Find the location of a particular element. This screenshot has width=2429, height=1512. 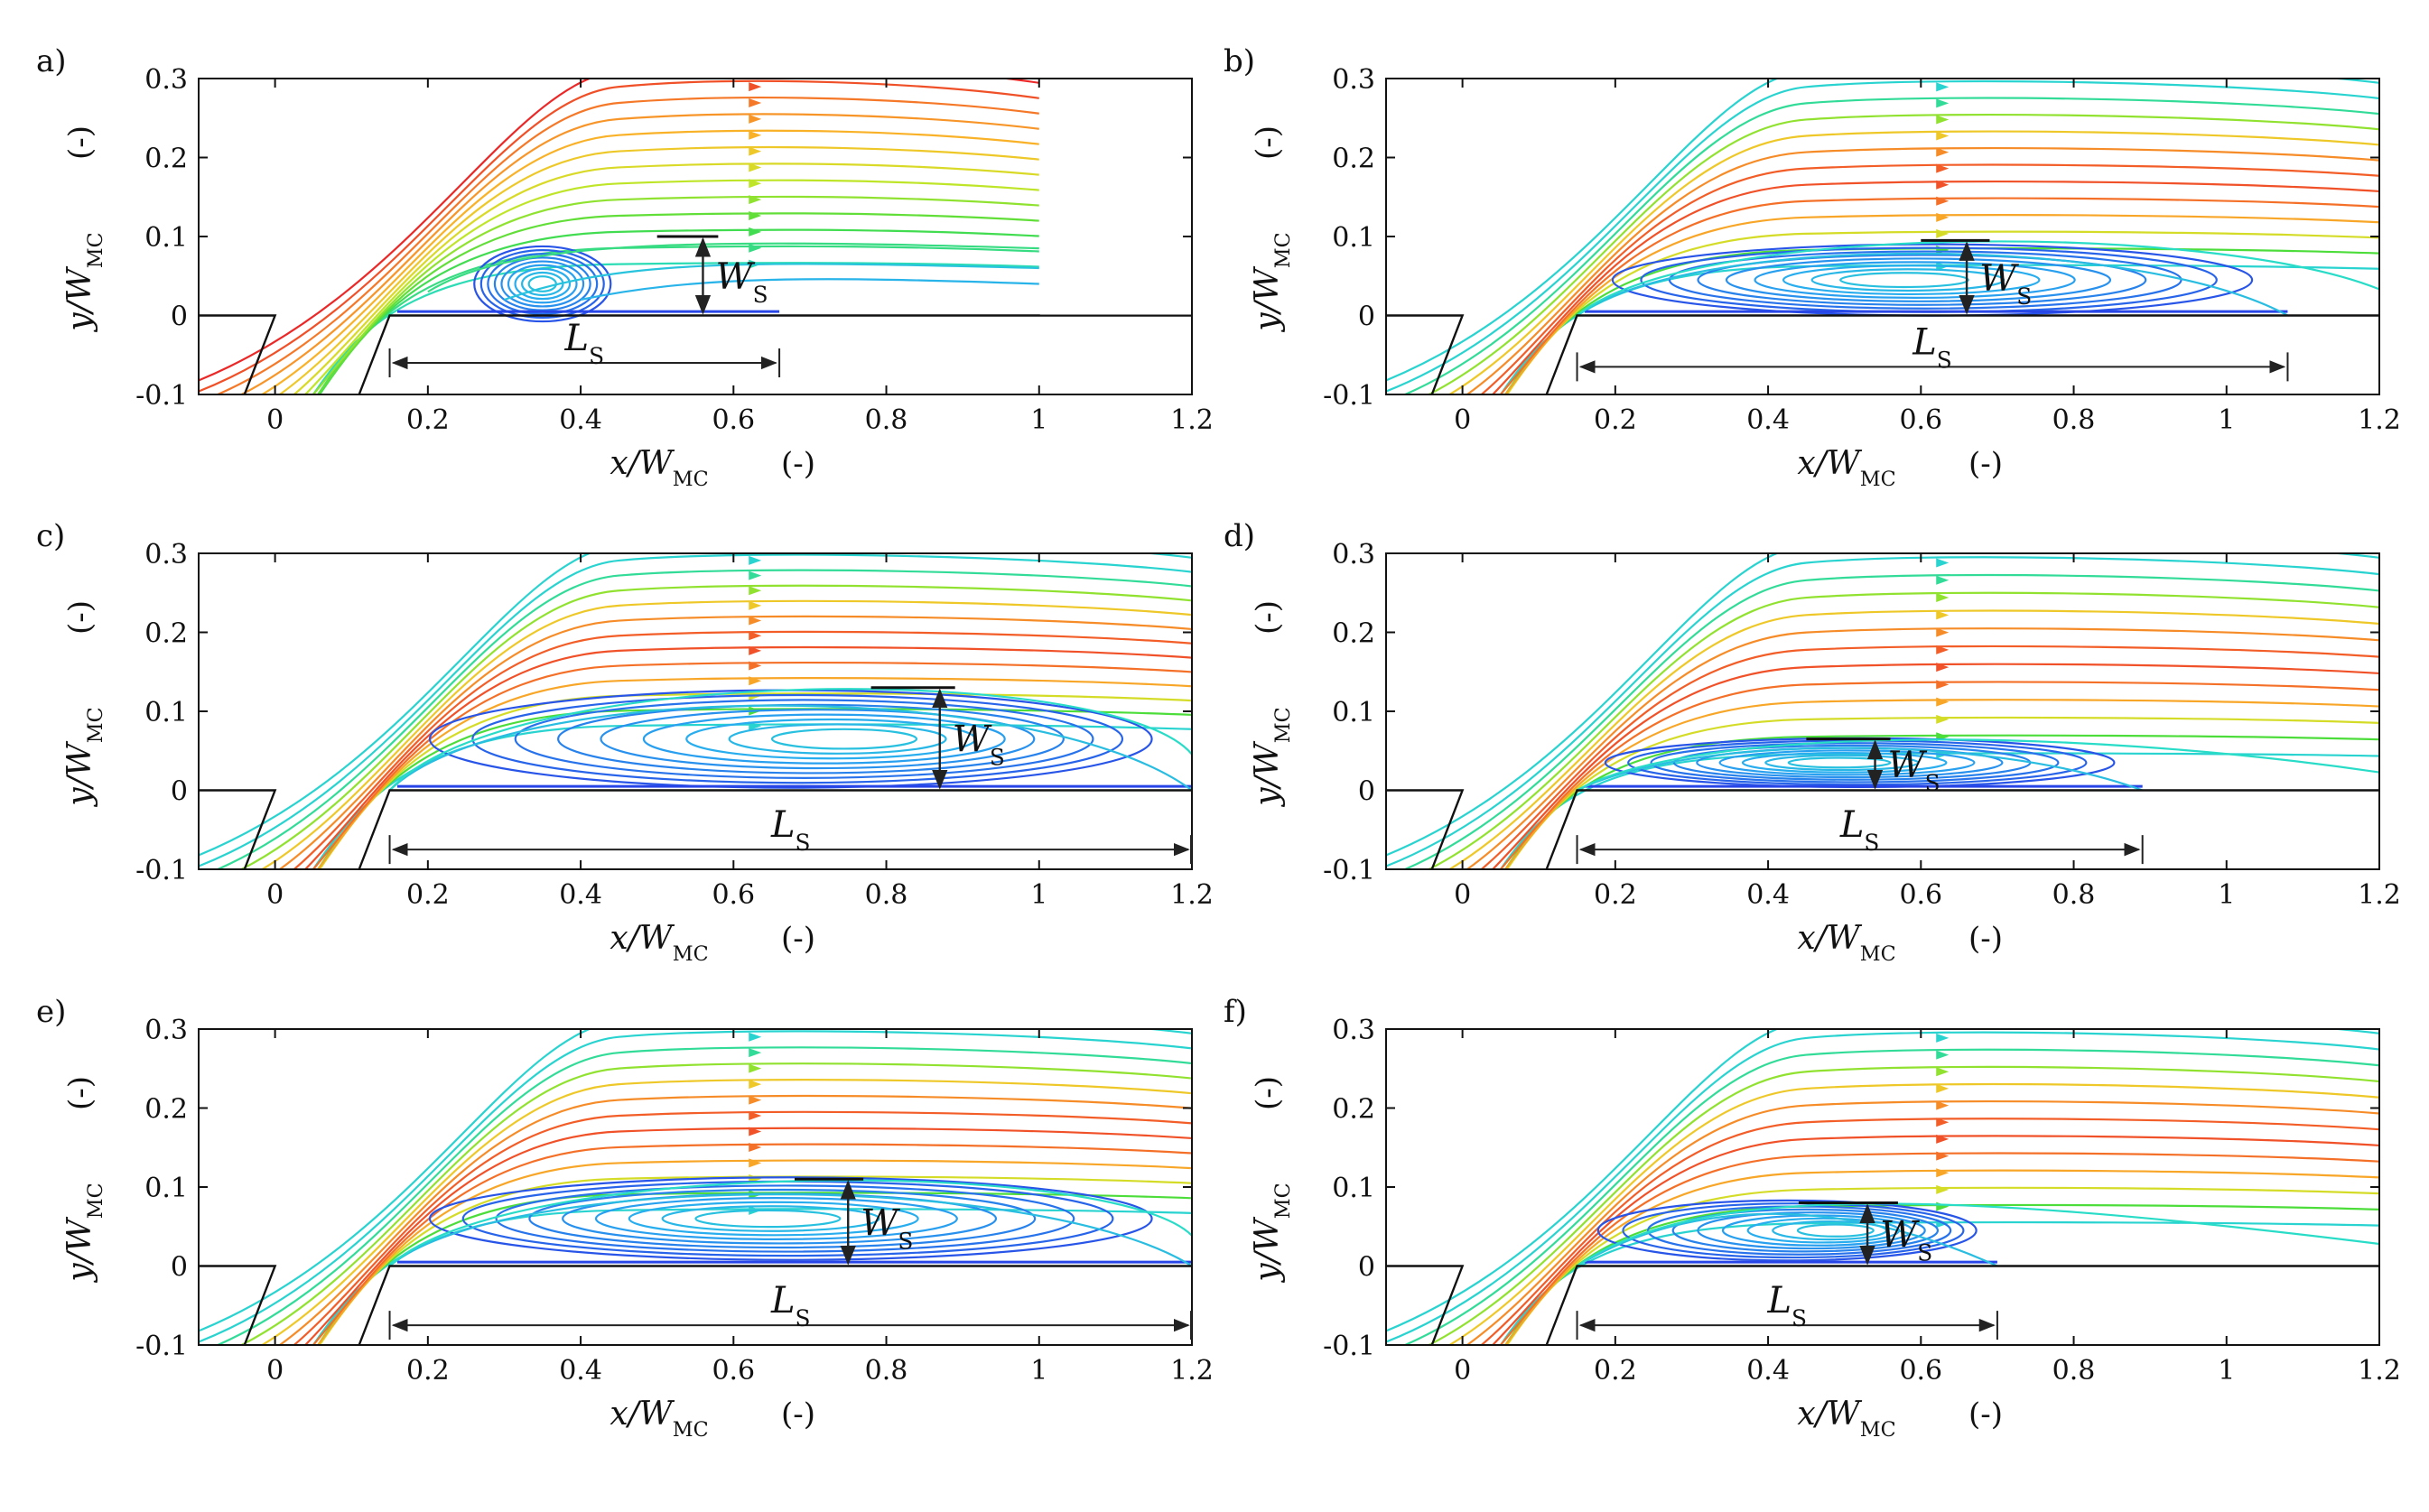

blank-region is located at coordinates (1115, 197).